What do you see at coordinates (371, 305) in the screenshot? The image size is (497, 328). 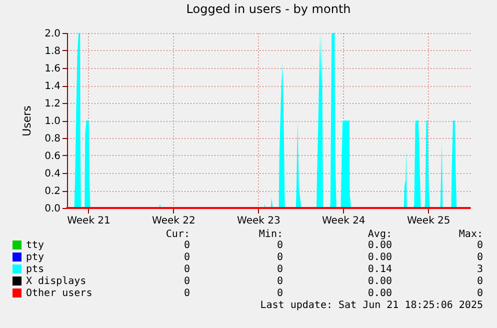 I see `text: Last update: Sat Jun 21 18:25:06 2025` at bounding box center [371, 305].